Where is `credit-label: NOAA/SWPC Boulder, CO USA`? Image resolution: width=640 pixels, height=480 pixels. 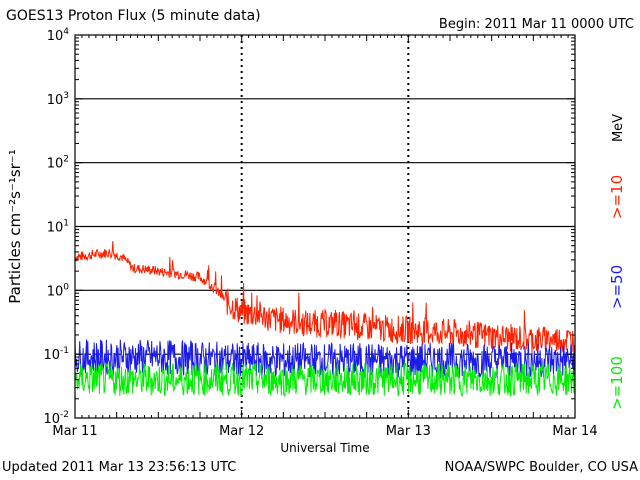
credit-label: NOAA/SWPC Boulder, CO USA is located at coordinates (541, 467).